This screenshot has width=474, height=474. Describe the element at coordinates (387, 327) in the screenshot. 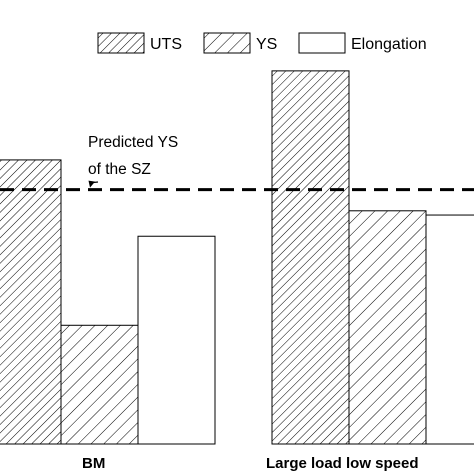

I see `bar-ys-large-load-low-speed` at that location.